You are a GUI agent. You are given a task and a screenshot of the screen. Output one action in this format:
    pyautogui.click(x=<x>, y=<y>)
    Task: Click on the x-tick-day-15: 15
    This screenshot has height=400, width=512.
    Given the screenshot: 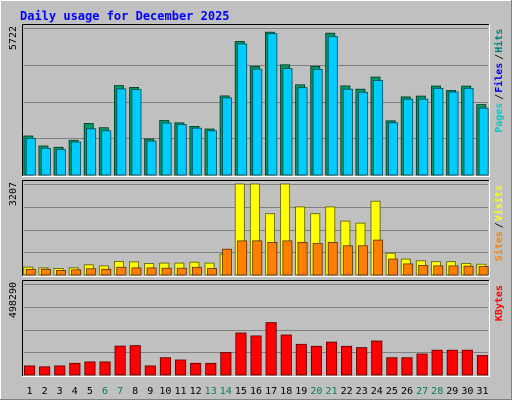 What is the action you would take?
    pyautogui.click(x=241, y=391)
    